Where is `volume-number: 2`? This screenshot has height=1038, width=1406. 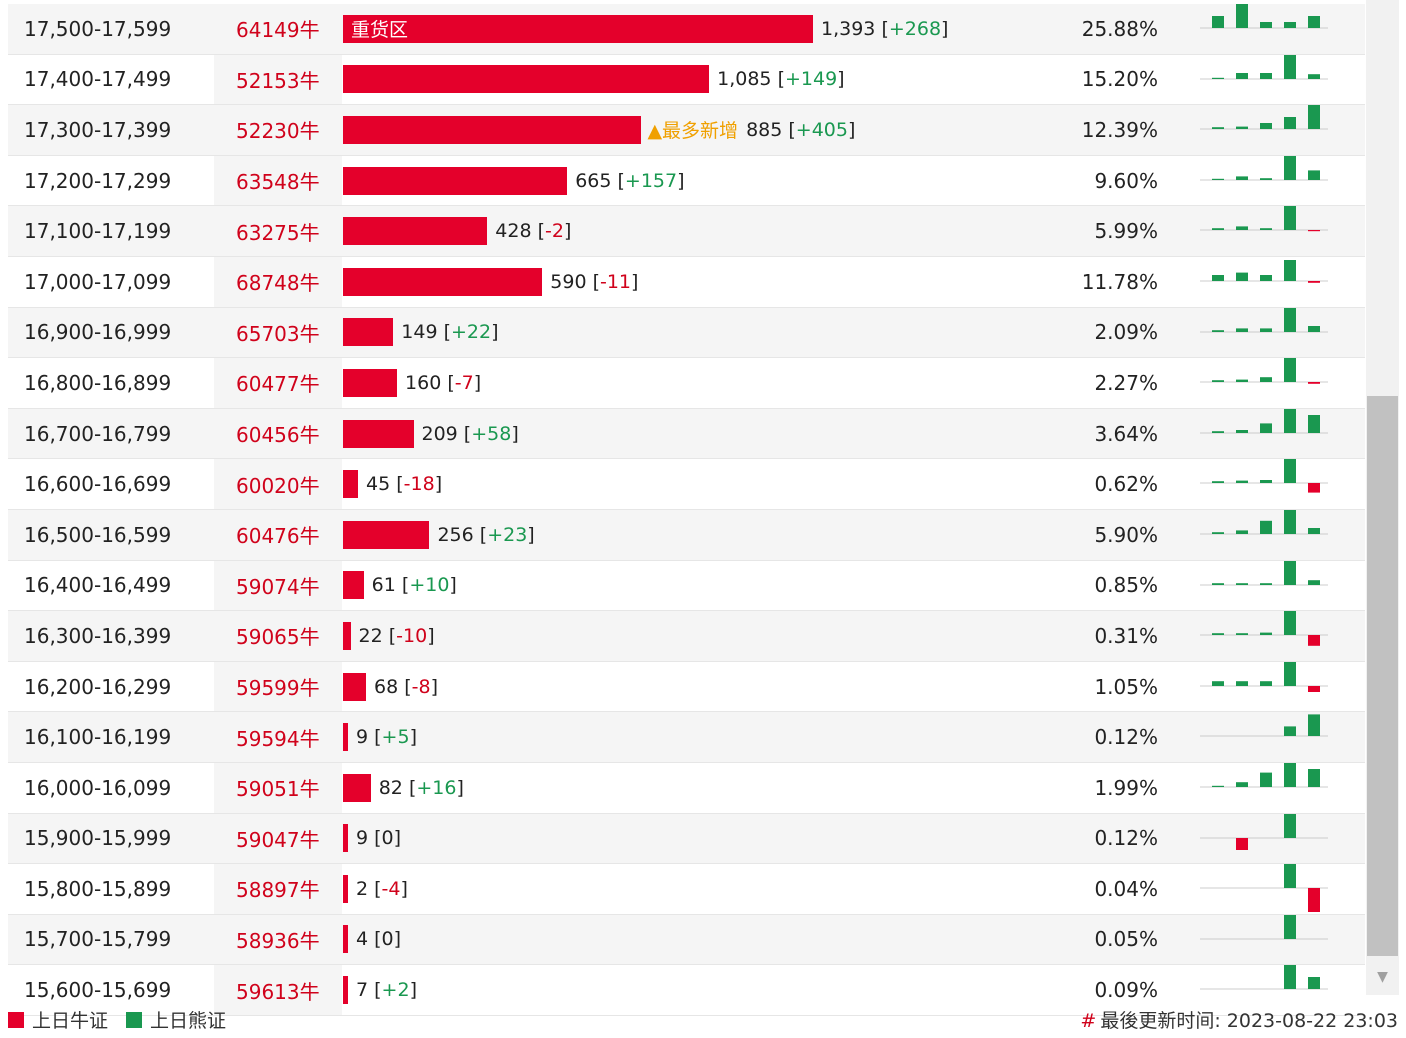 volume-number: 2 is located at coordinates (362, 888).